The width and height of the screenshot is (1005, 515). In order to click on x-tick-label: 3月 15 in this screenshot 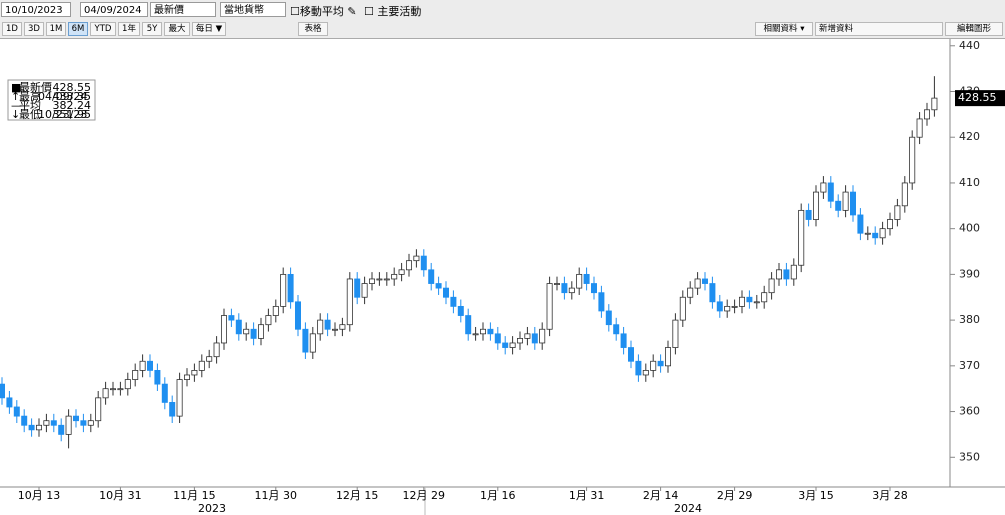, I will do `click(816, 495)`.